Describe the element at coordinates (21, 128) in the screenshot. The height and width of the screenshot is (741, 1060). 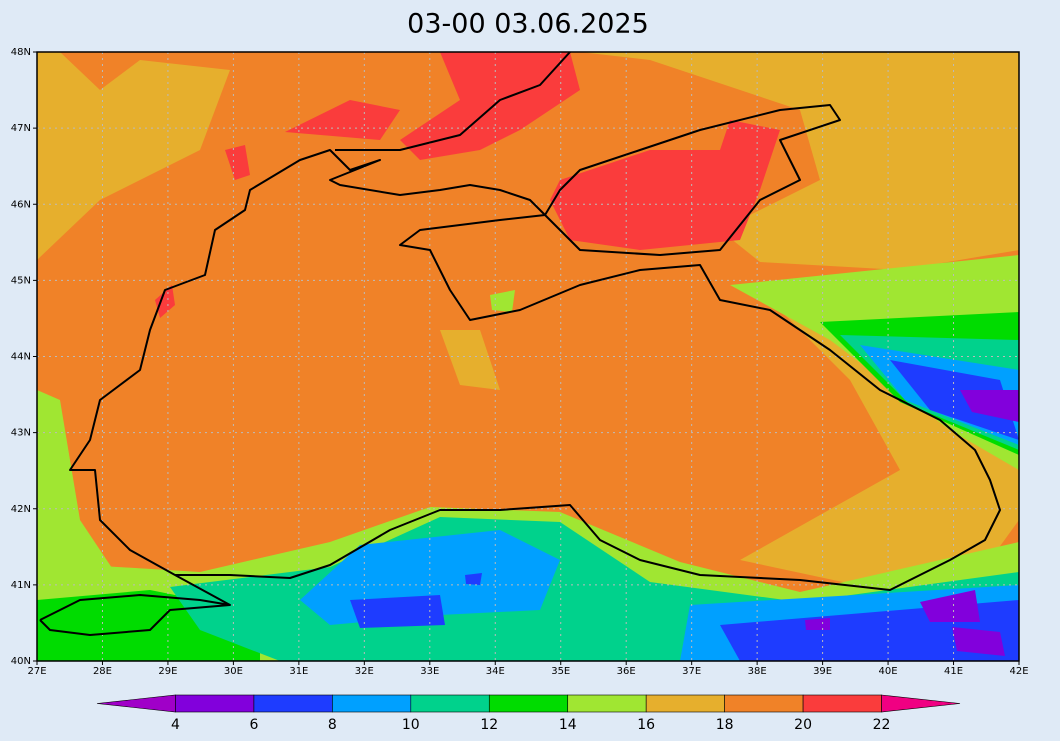
I see `lat-tick-label: 47N` at that location.